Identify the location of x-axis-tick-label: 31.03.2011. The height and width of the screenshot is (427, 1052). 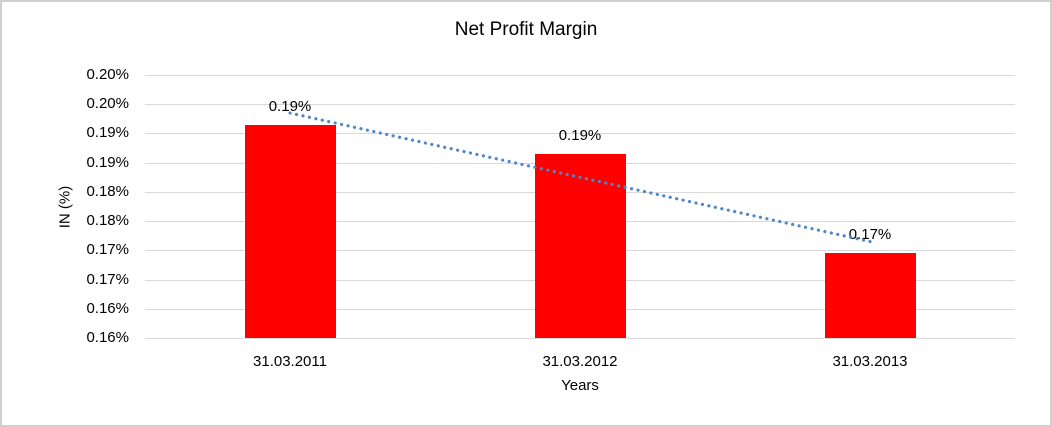
(290, 361).